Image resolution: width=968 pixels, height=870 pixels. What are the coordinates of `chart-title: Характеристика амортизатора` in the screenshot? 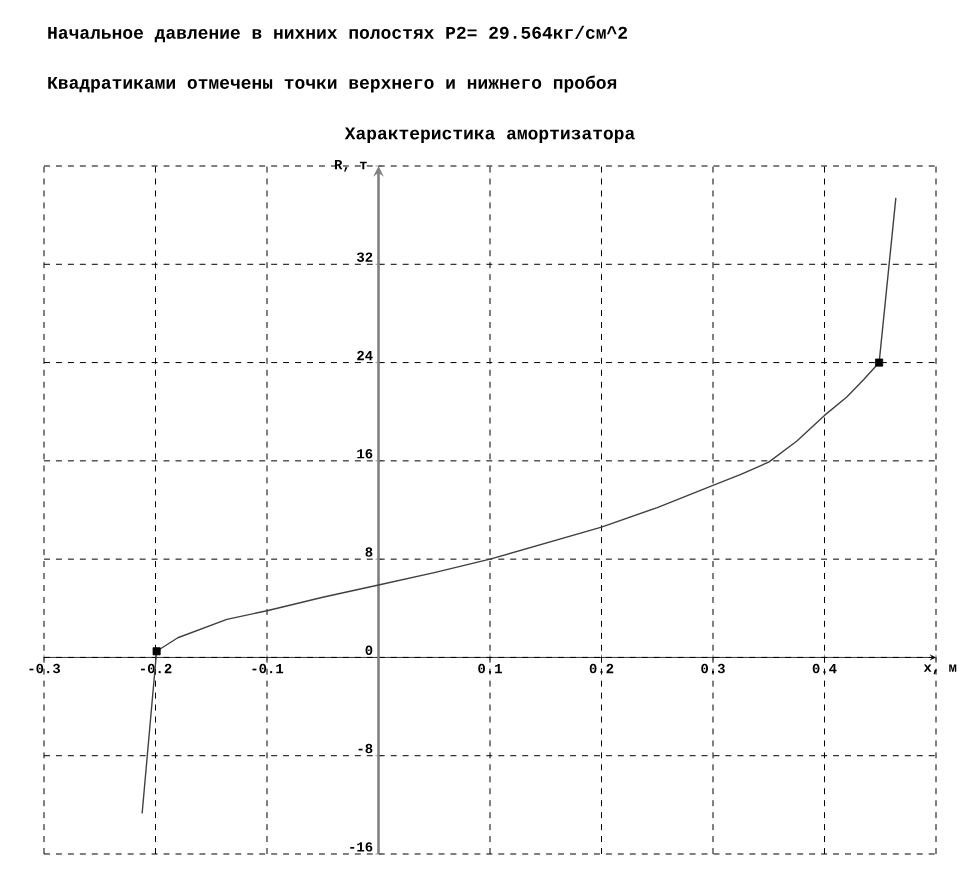 It's located at (489, 135).